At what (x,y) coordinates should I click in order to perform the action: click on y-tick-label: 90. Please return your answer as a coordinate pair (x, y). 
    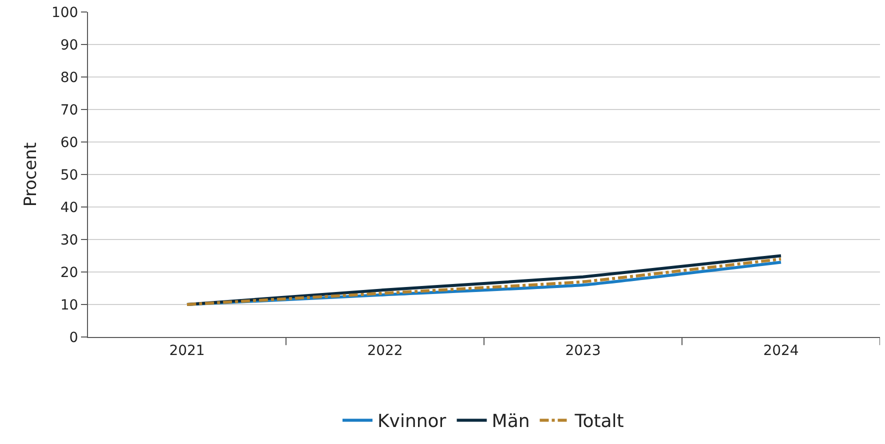
    Looking at the image, I should click on (69, 45).